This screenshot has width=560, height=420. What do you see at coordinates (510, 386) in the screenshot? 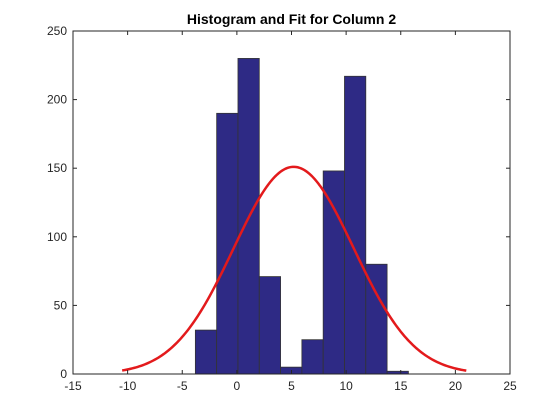
I see `x-tick-label: 25` at bounding box center [510, 386].